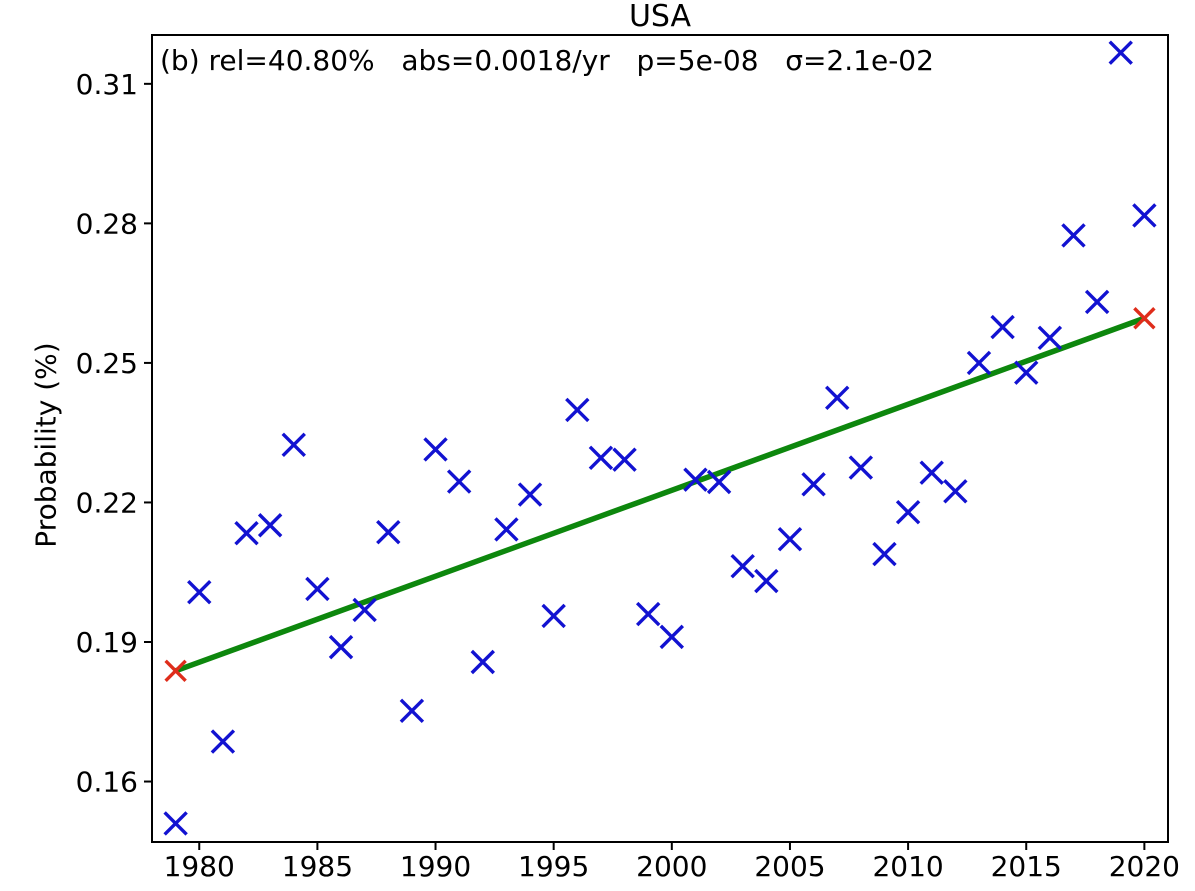 Image resolution: width=1195 pixels, height=891 pixels. What do you see at coordinates (107, 782) in the screenshot?
I see `y-tick-label: 0.16` at bounding box center [107, 782].